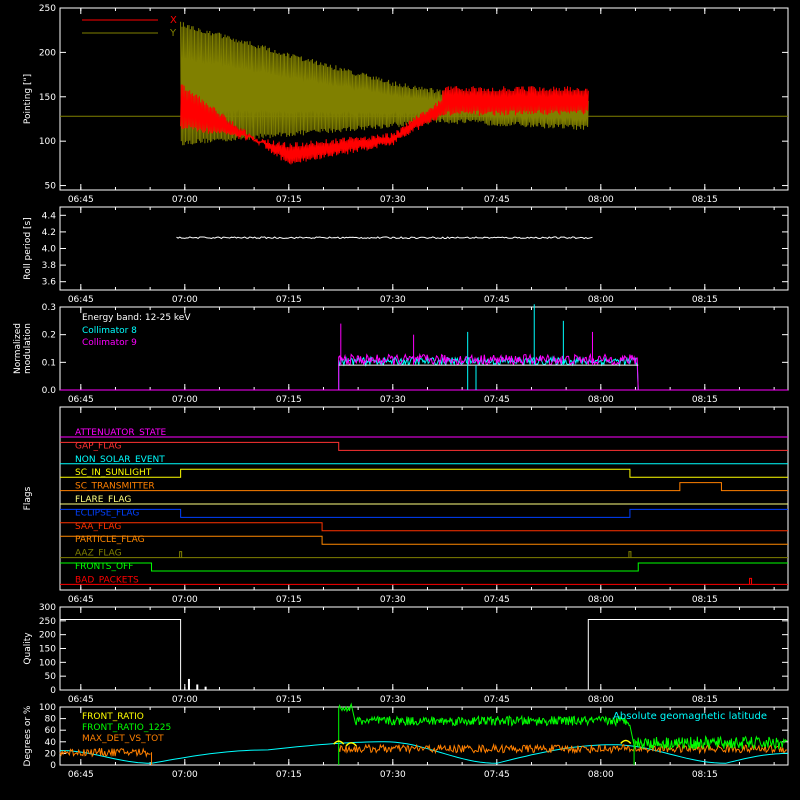 This screenshot has width=800, height=800. I want to click on y-axis-label: Normalized, so click(18, 348).